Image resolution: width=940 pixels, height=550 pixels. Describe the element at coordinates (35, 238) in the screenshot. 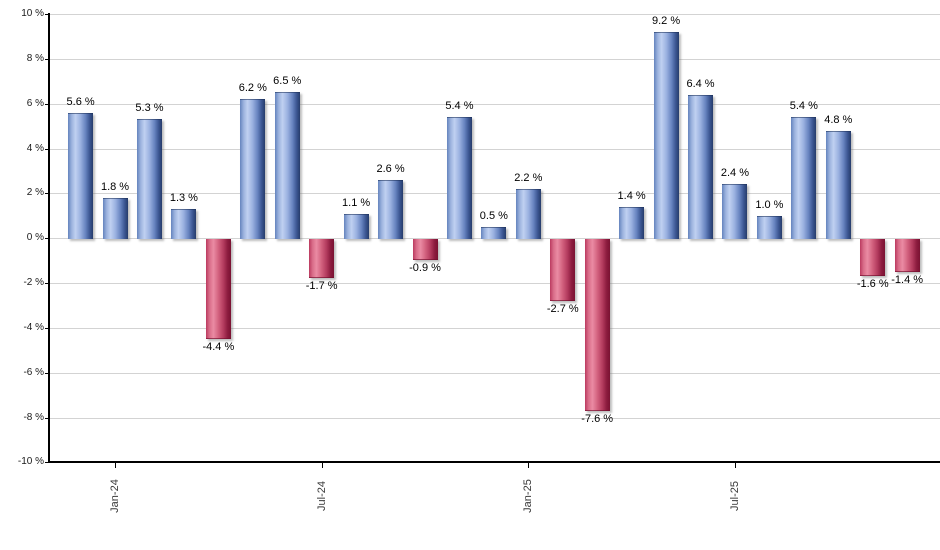

I see `y-axis-tick-label: 0 %` at that location.